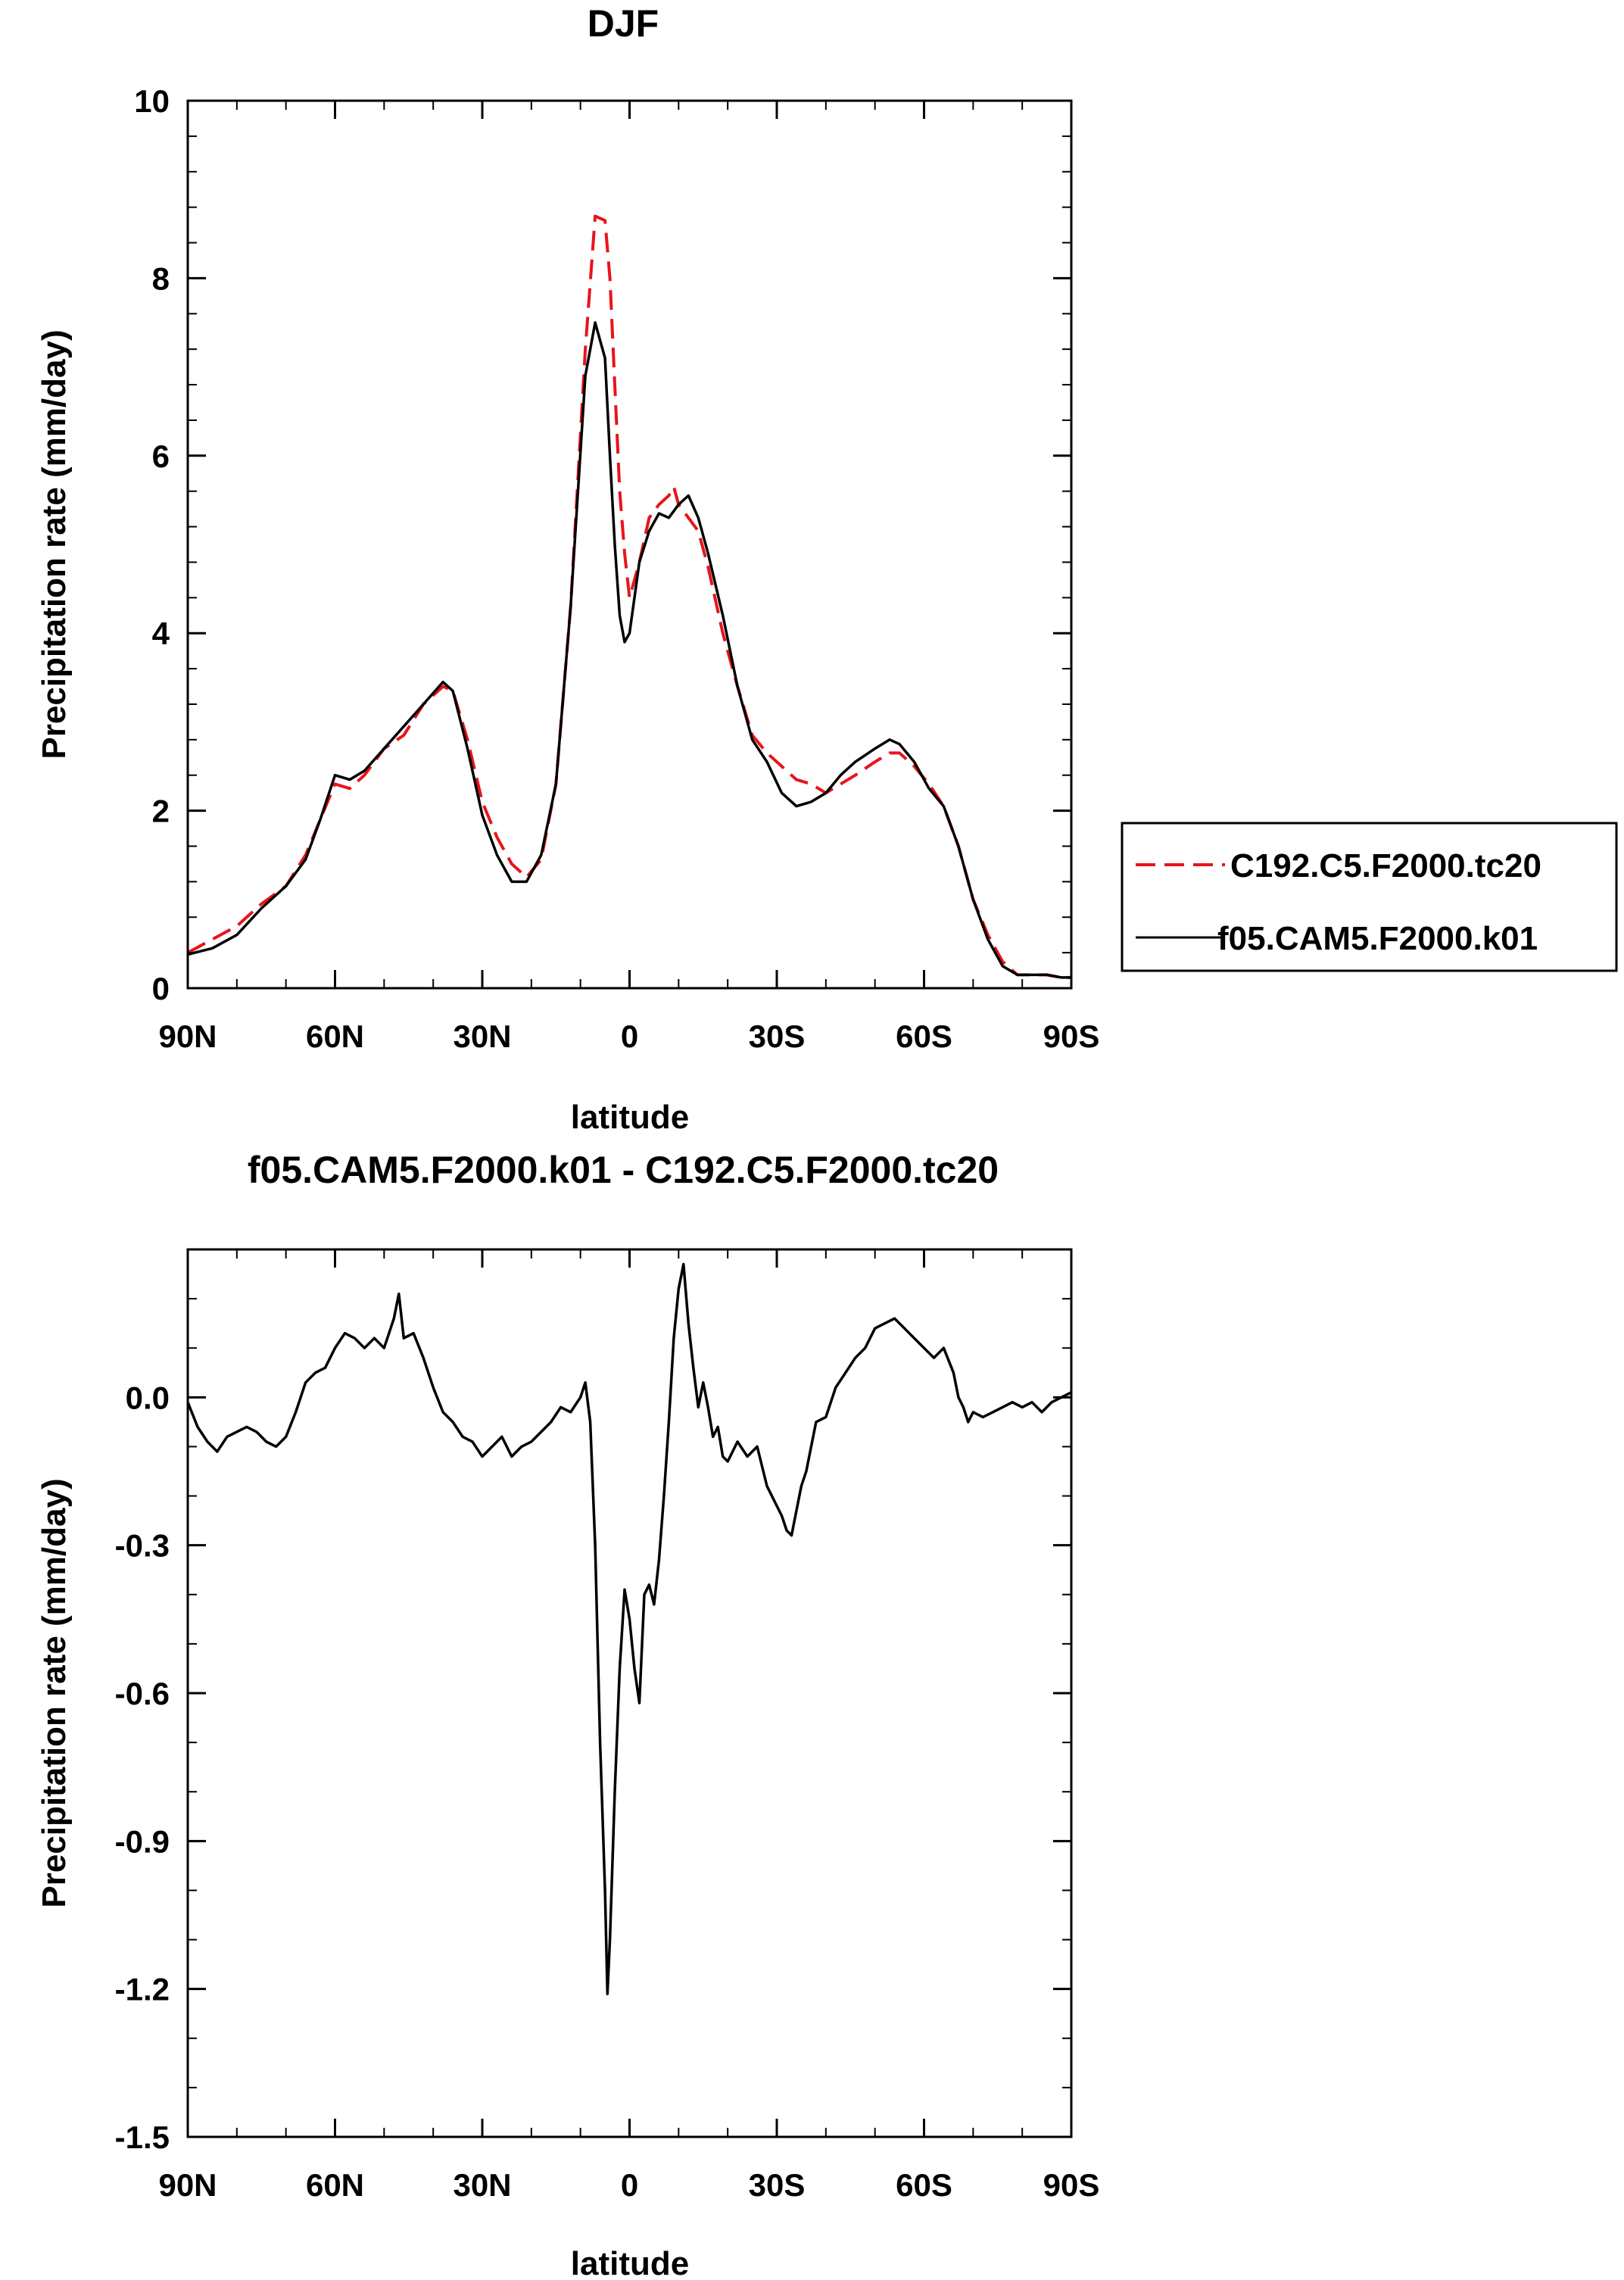  What do you see at coordinates (142, 1546) in the screenshot?
I see `chart-bottom-y-tick-label: -0.3` at bounding box center [142, 1546].